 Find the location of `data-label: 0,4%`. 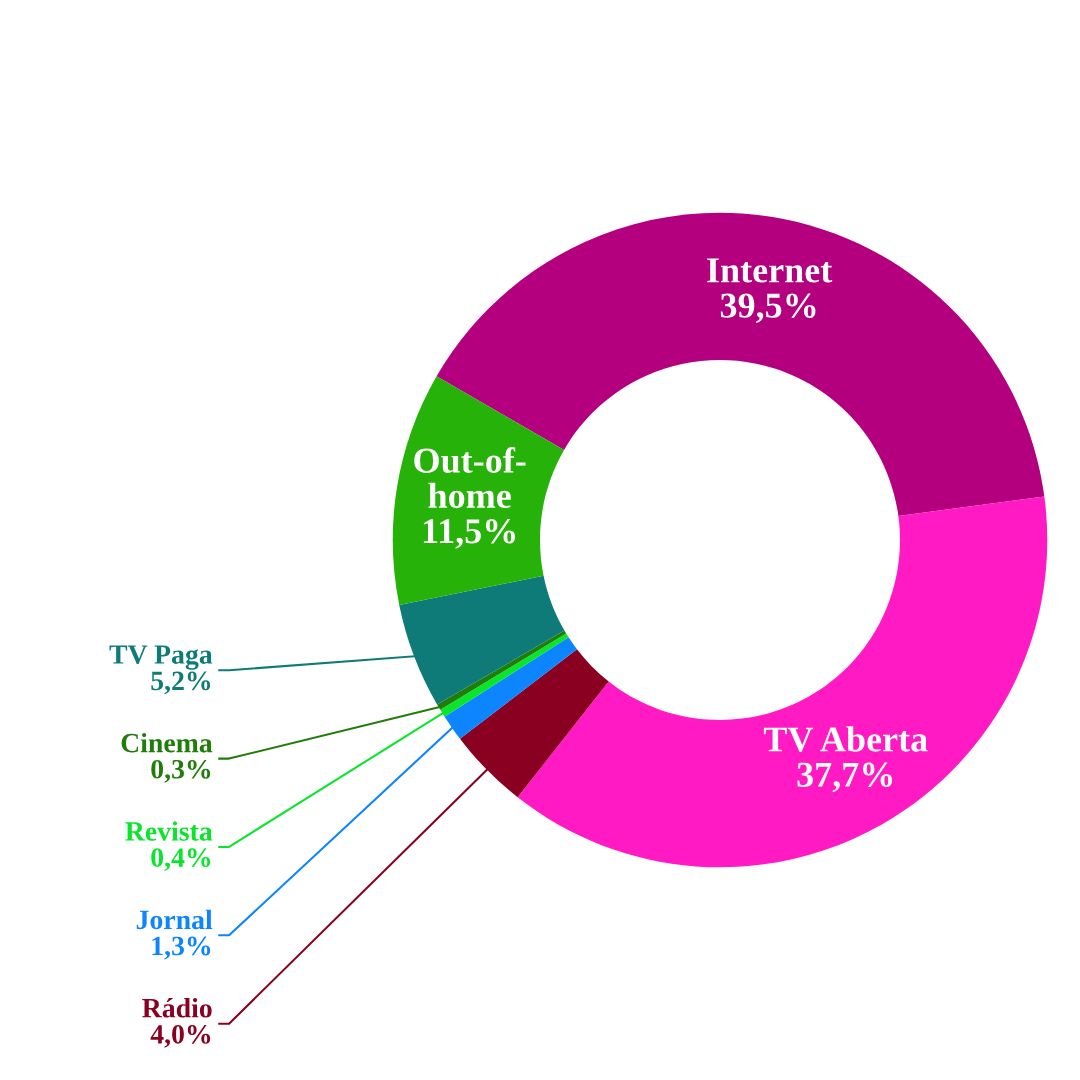

data-label: 0,4% is located at coordinates (181, 860).